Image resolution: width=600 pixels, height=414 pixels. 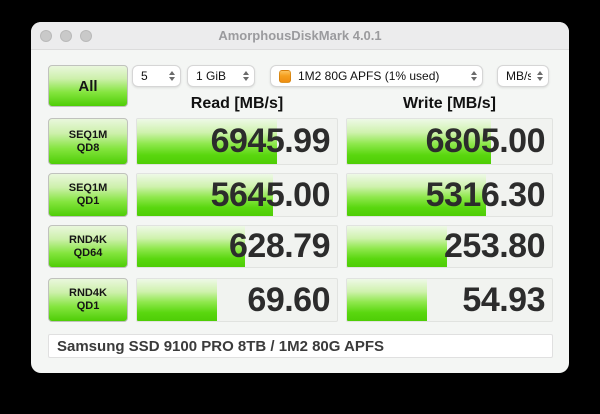 I want to click on traffic-lights, so click(x=66, y=36).